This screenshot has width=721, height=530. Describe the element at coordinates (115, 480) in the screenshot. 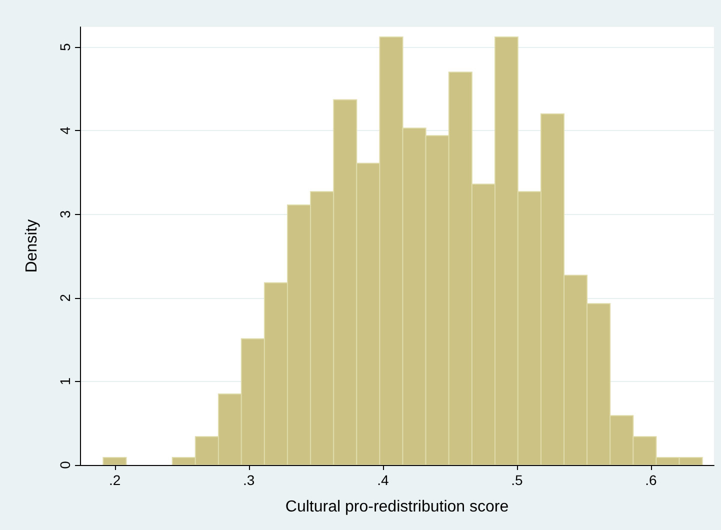

I see `x-tick-label: .2` at that location.